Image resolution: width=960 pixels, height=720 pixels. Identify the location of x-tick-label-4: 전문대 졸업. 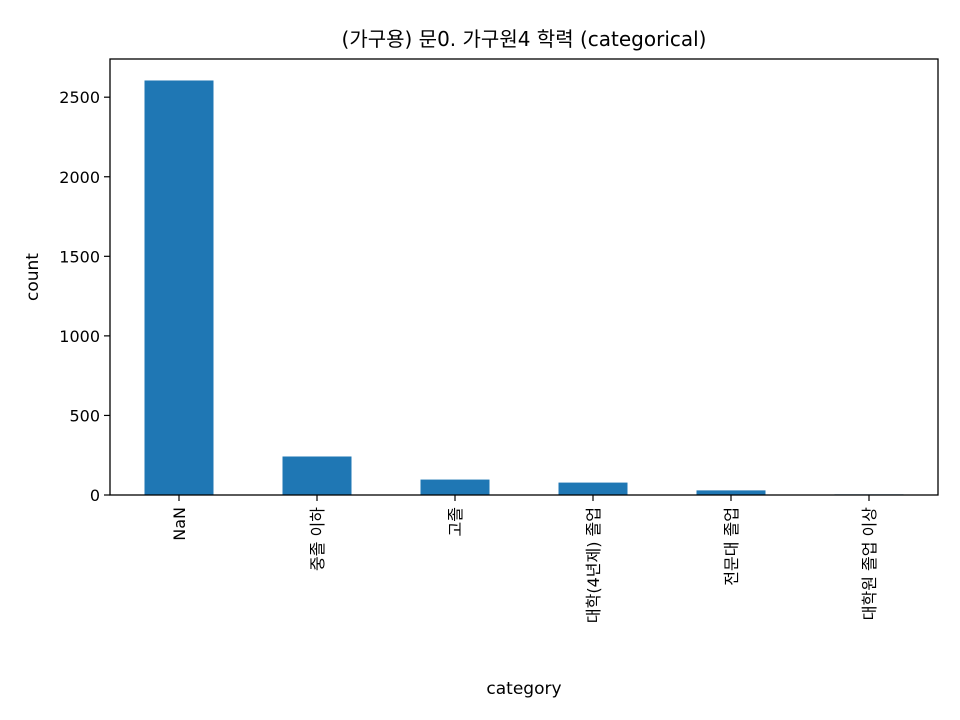
(731, 546).